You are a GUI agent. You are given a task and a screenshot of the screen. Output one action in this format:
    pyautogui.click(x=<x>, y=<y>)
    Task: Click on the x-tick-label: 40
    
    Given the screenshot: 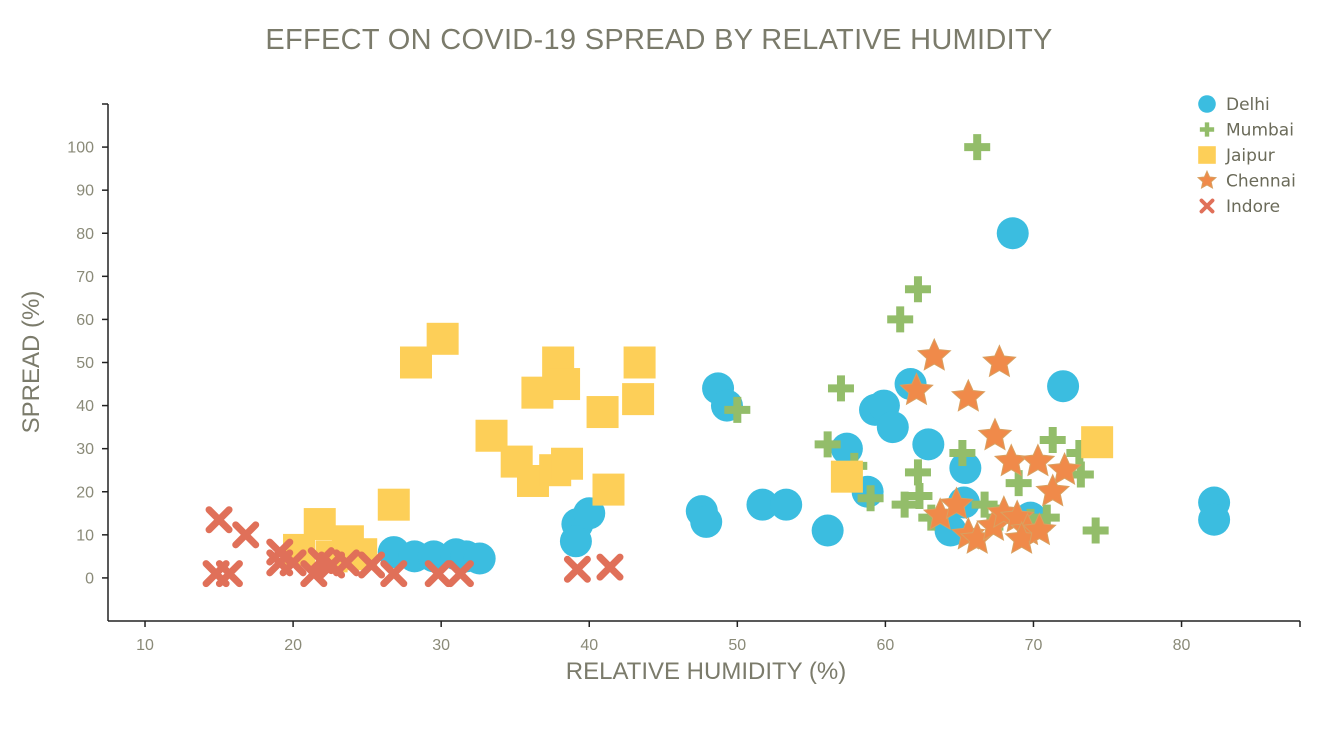 What is the action you would take?
    pyautogui.click(x=589, y=645)
    